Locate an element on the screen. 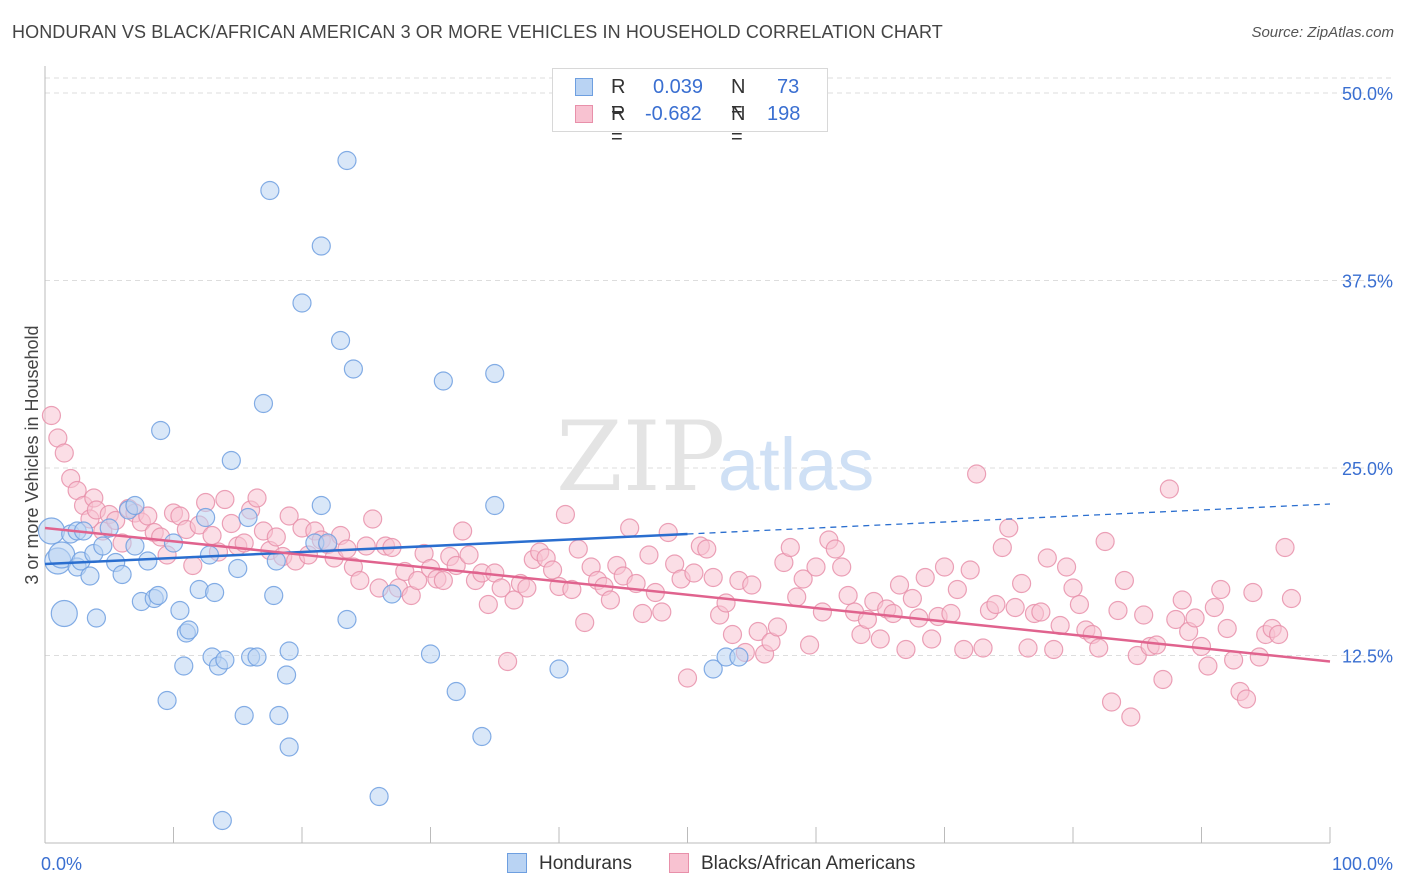 This screenshot has height=892, width=1406. trend-line-hondurans-extension is located at coordinates (1009, 519).